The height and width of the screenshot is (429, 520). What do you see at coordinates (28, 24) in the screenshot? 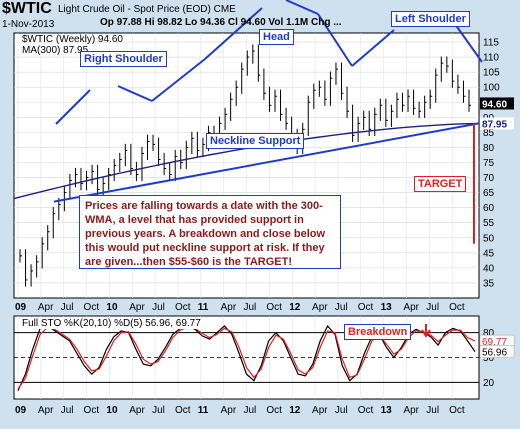
I see `date-label: 1-Nov-2013` at bounding box center [28, 24].